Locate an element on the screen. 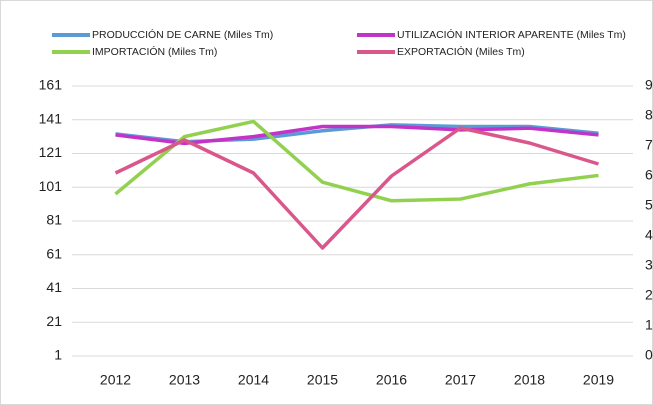  y2-tick-label: 20 is located at coordinates (649, 295).